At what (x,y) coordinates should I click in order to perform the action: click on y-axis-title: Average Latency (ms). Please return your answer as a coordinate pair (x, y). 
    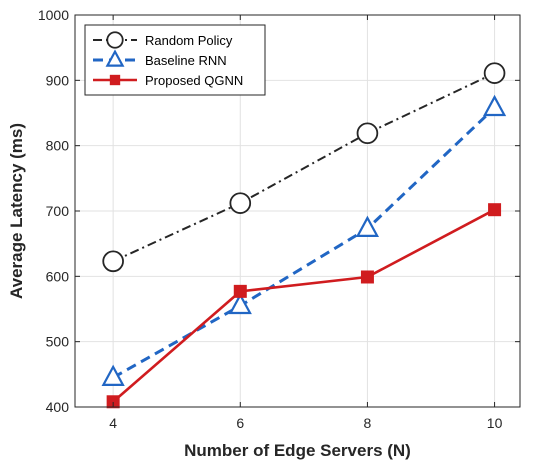
    Looking at the image, I should click on (16, 211).